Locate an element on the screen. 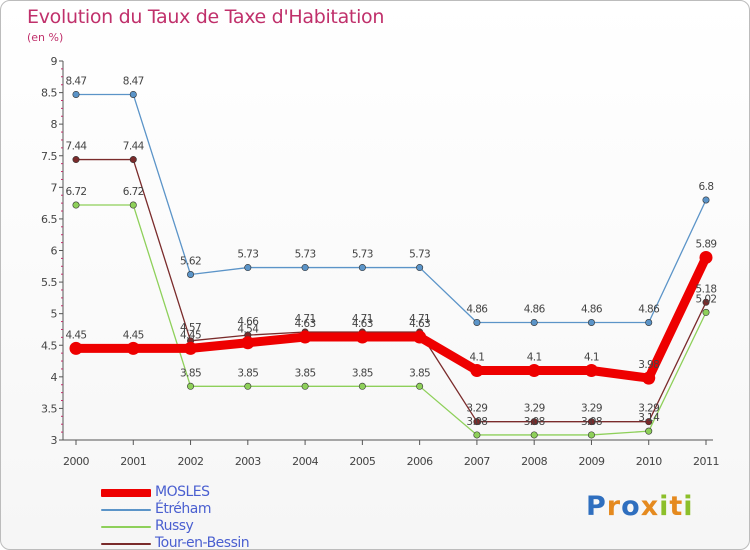 The image size is (750, 550). data-label-russy: 3.14 is located at coordinates (649, 418).